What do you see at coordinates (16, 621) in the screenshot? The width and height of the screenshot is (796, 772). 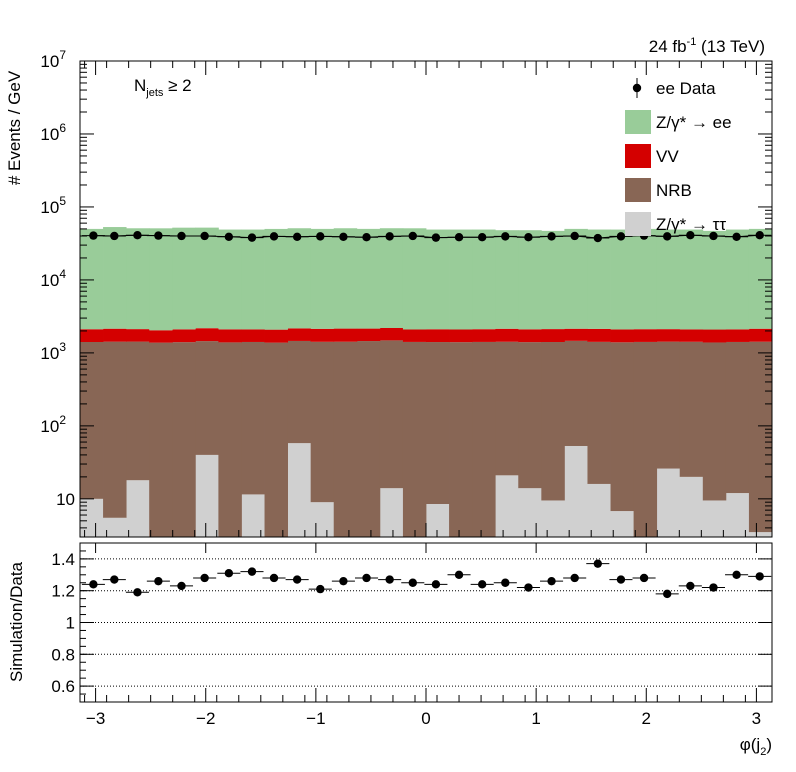 I see `ratio-y-axis-label: Simulation/Data` at bounding box center [16, 621].